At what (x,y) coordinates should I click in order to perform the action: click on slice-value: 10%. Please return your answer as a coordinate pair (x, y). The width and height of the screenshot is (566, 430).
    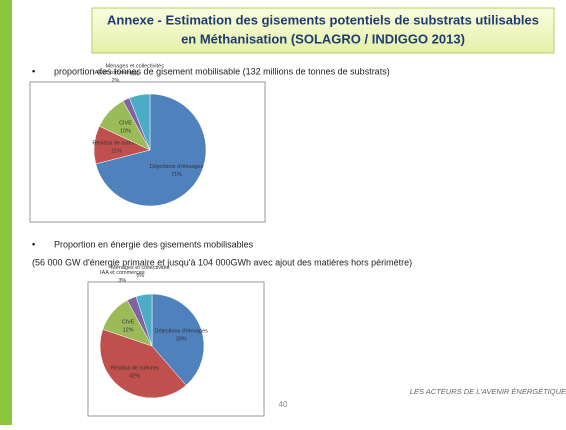
    Looking at the image, I should click on (125, 131).